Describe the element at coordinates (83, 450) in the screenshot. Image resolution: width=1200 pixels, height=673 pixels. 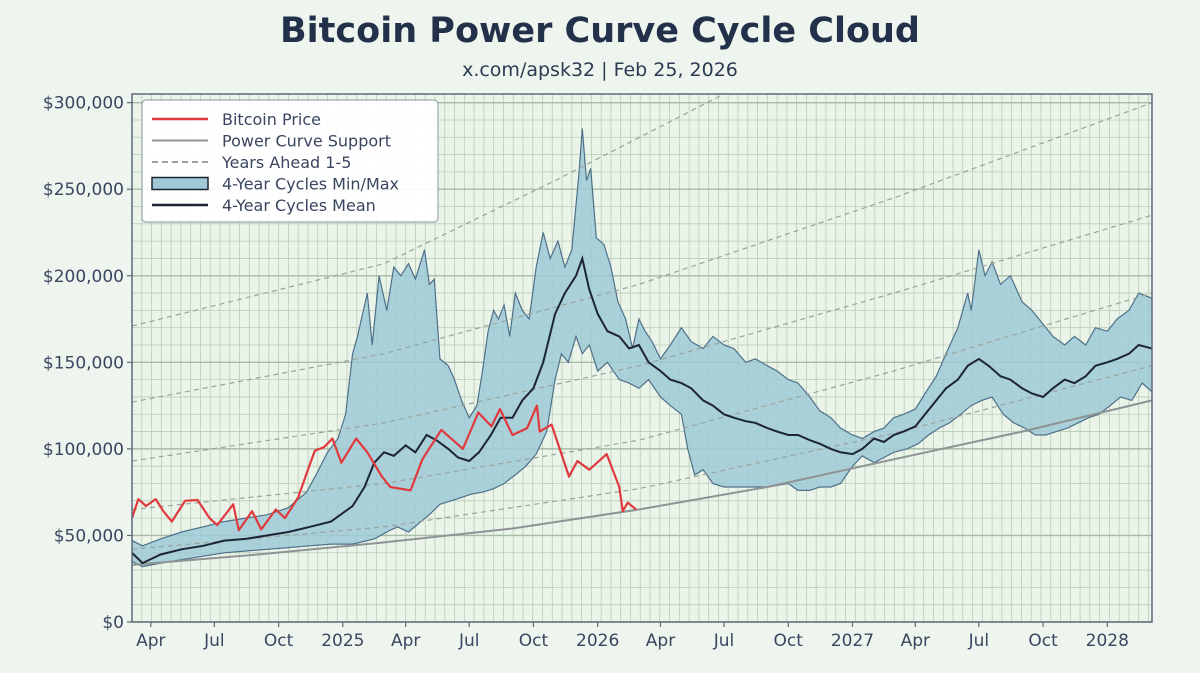
I see `y-tick-label: $100,000` at that location.